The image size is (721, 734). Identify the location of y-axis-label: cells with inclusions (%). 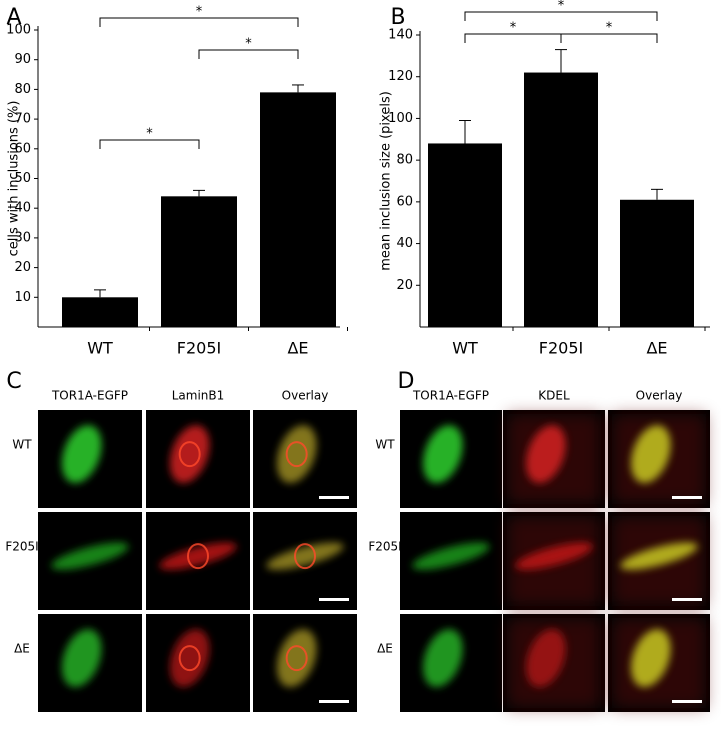
(14, 179).